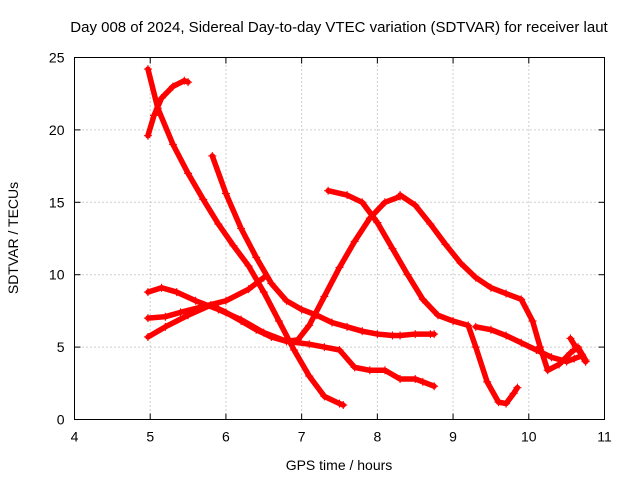 The height and width of the screenshot is (480, 640). What do you see at coordinates (61, 347) in the screenshot?
I see `y-tick-label: 5` at bounding box center [61, 347].